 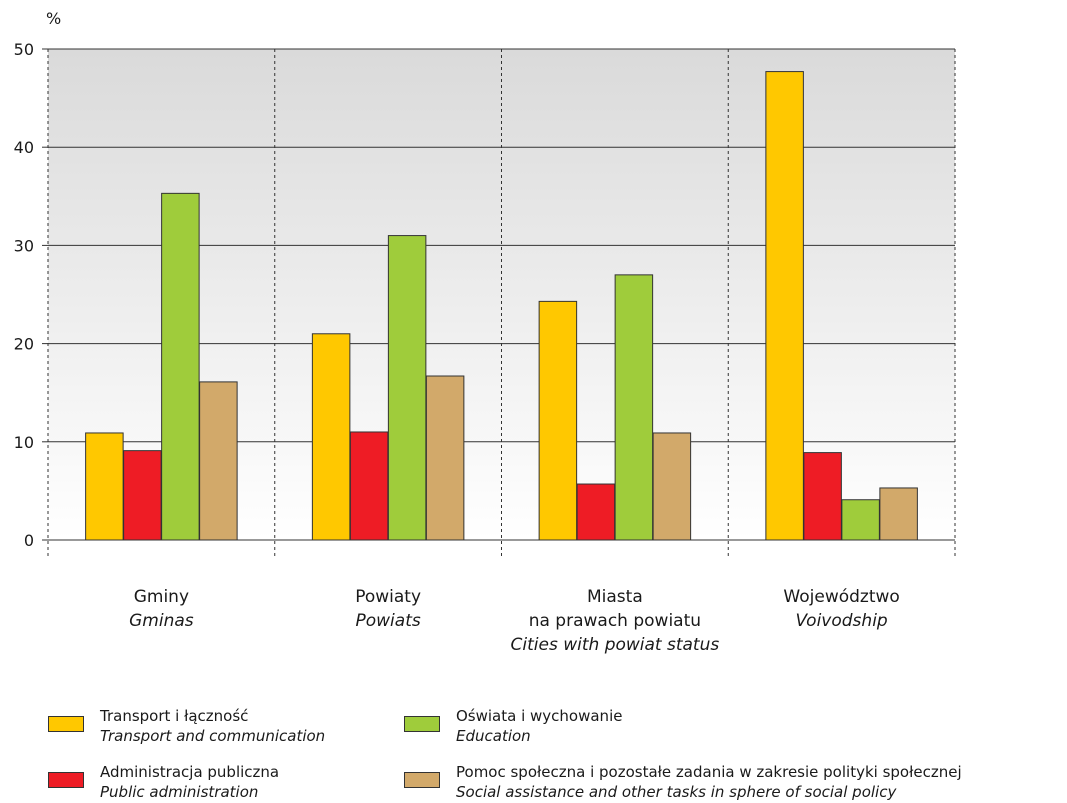 What do you see at coordinates (841, 597) in the screenshot?
I see `x-category-label: Województwo` at bounding box center [841, 597].